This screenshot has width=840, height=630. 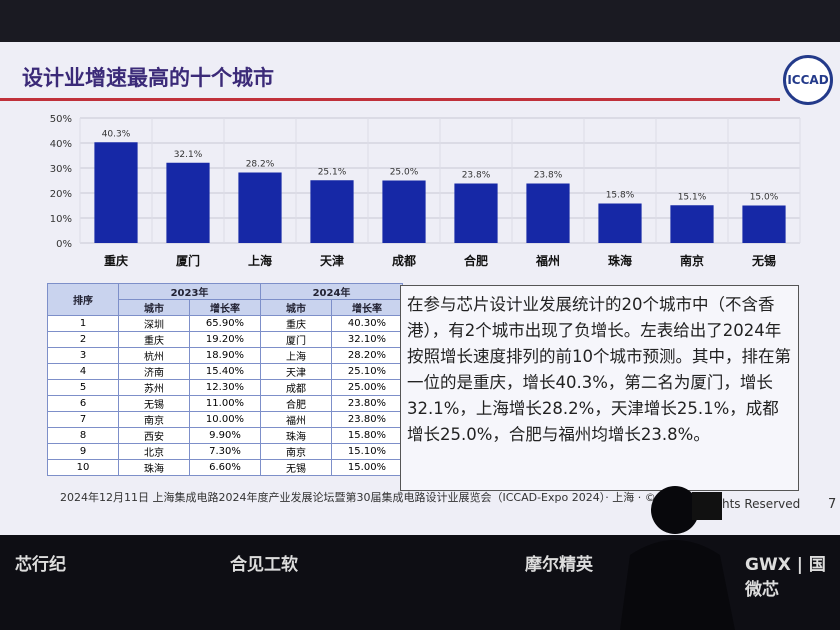 I want to click on table-cell: 7, so click(x=83, y=419).